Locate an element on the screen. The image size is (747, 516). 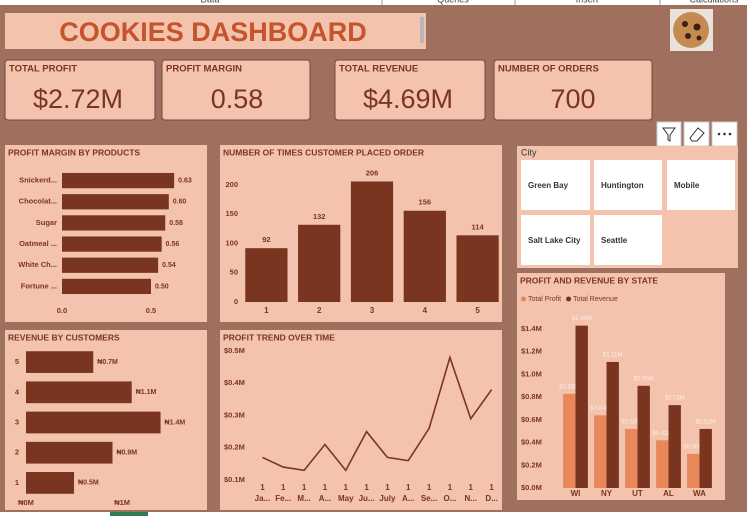
kpi-card: TOTAL PROFIT $2.72M is located at coordinates (80, 90).